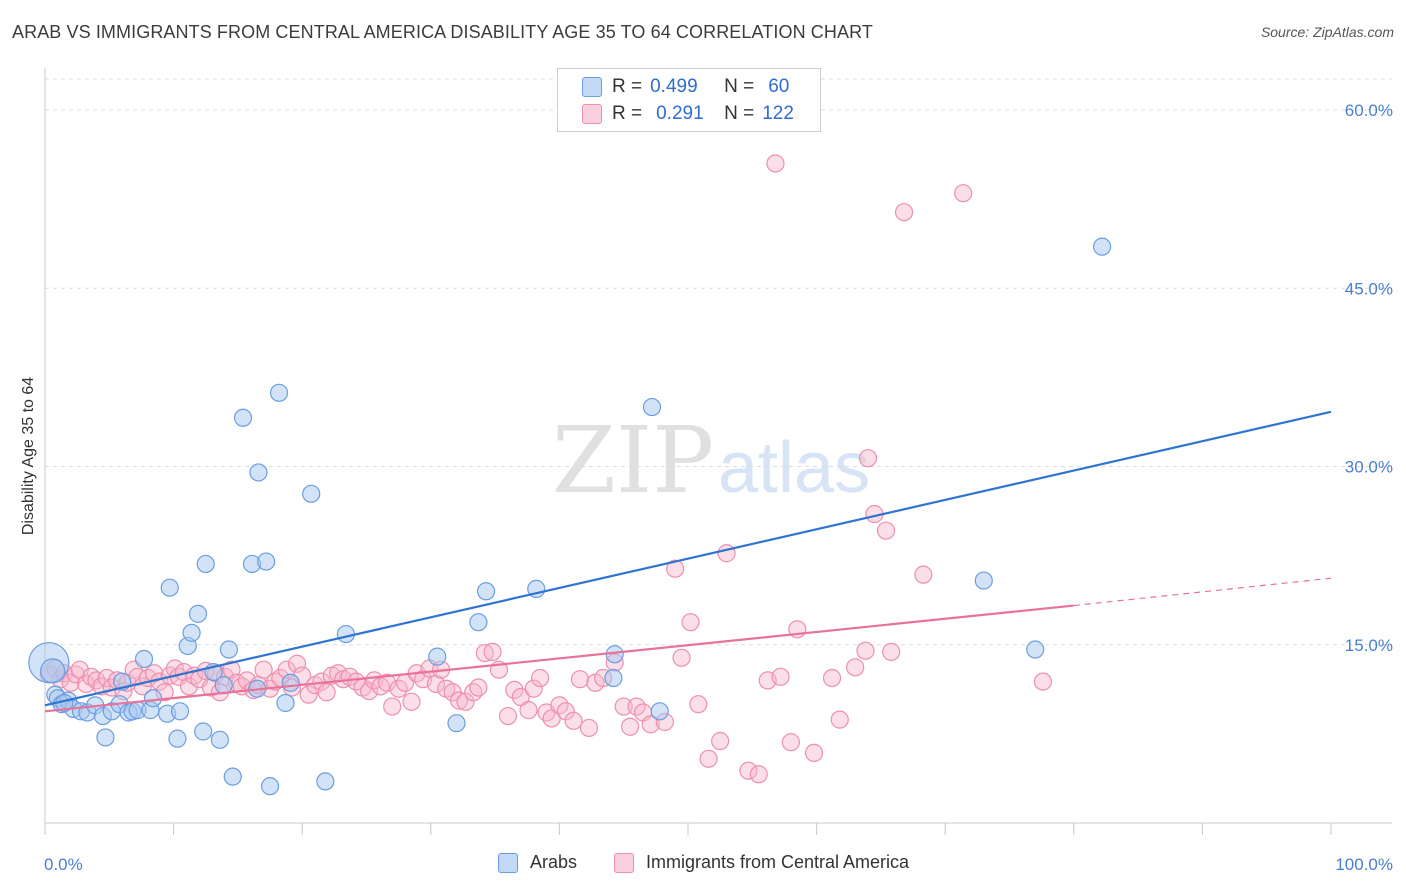 The width and height of the screenshot is (1406, 892). Describe the element at coordinates (624, 862) in the screenshot. I see `central-america-legend-swatch` at that location.